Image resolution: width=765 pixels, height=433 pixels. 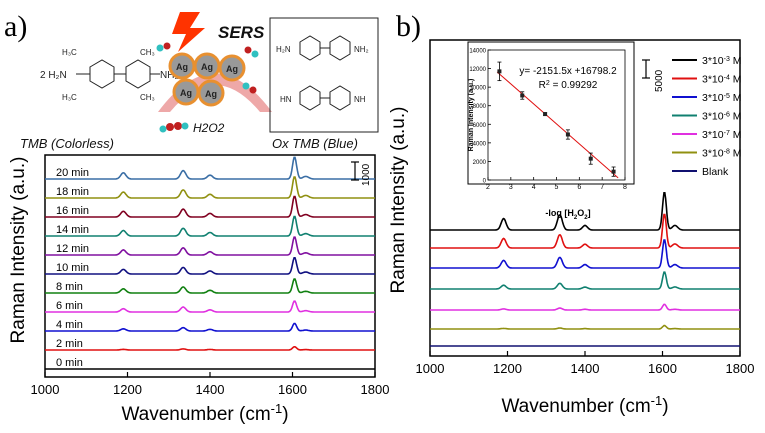 I want to click on inset-ylabel: Raman Intensity (a.u.), so click(x=471, y=115).